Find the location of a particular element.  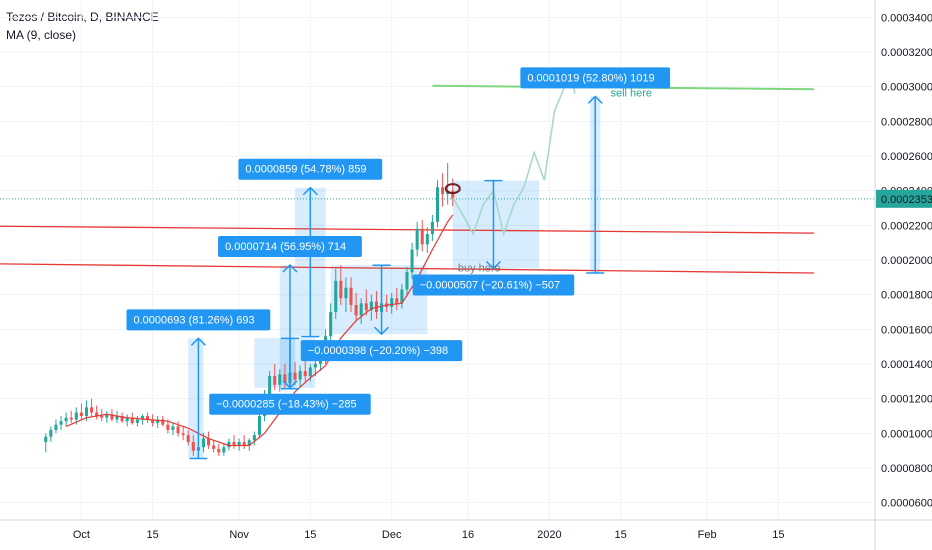

price-scale-bg is located at coordinates (903, 275).